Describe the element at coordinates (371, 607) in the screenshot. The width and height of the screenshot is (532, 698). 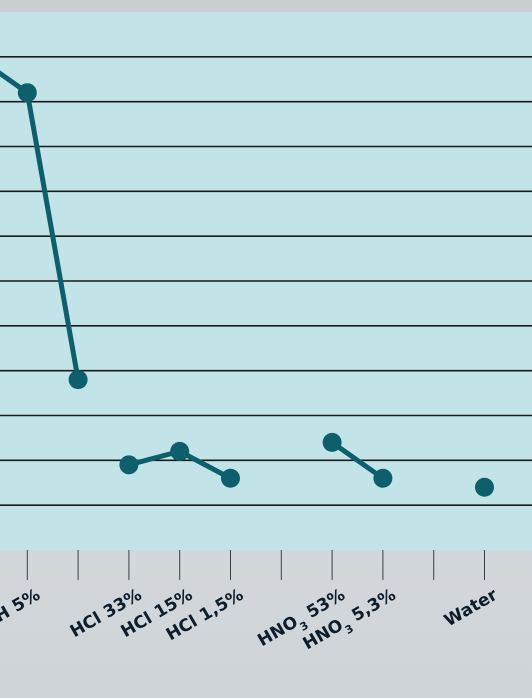
I see `tick-label-part: 5,3%` at that location.